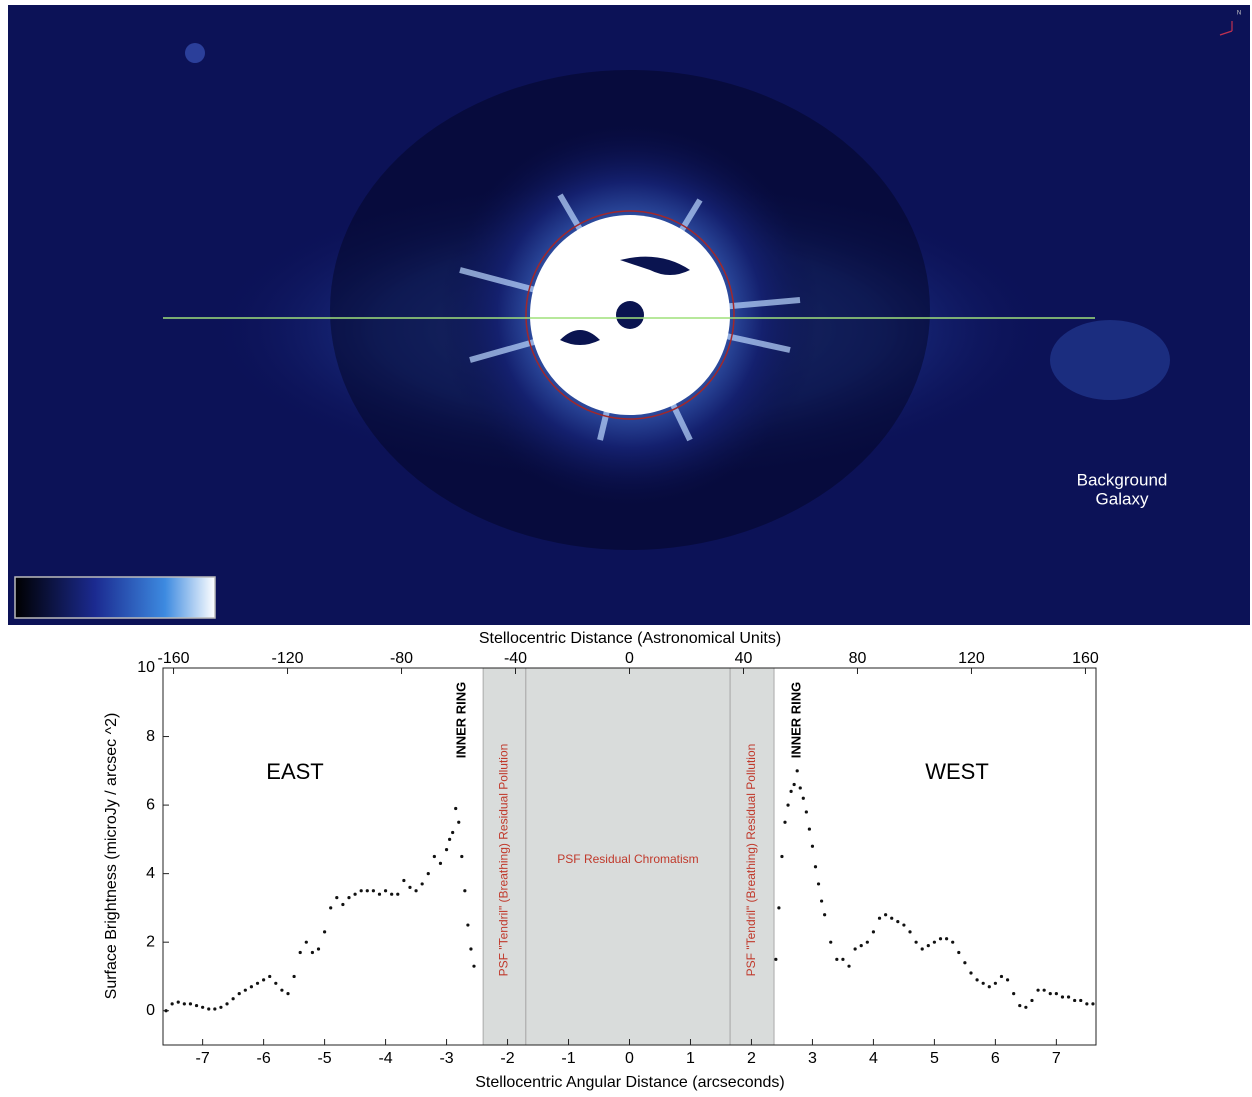 The width and height of the screenshot is (1252, 1097). Describe the element at coordinates (744, 658) in the screenshot. I see `x2-tick-label: 40` at that location.